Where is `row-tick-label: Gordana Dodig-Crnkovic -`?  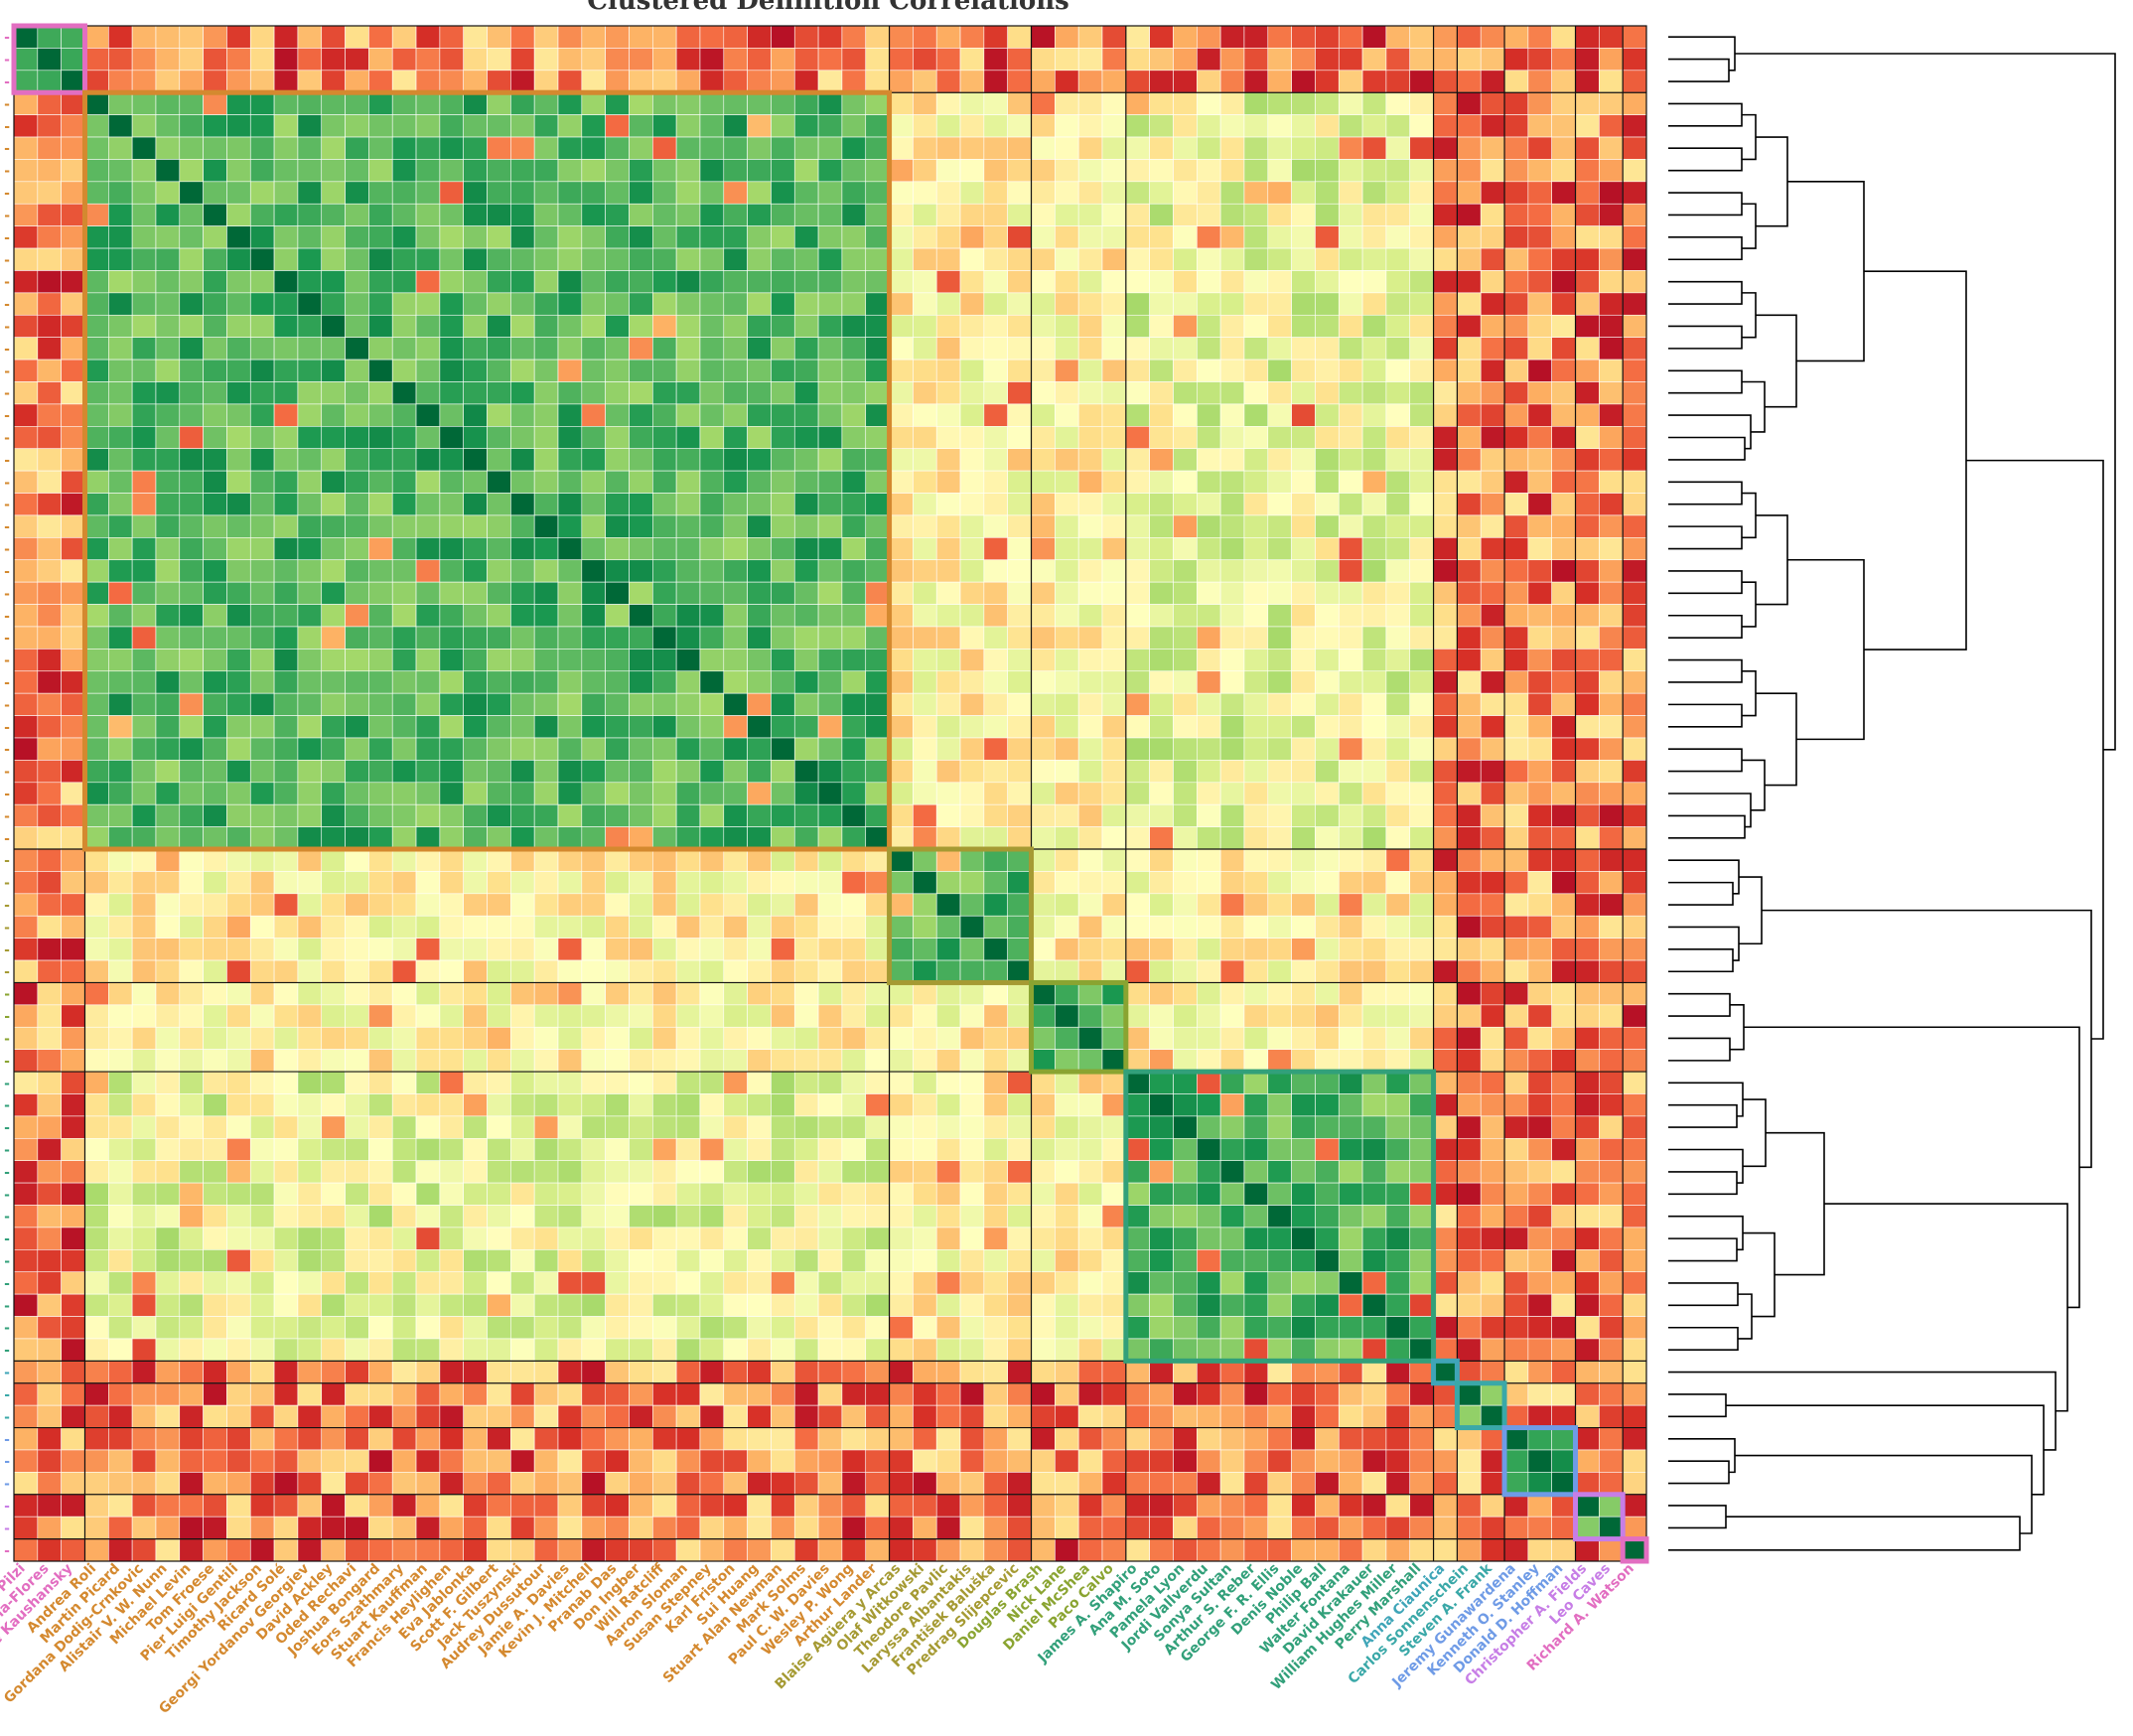
row-tick-label: Gordana Dodig-Crnkovic - is located at coordinates (5, 149).